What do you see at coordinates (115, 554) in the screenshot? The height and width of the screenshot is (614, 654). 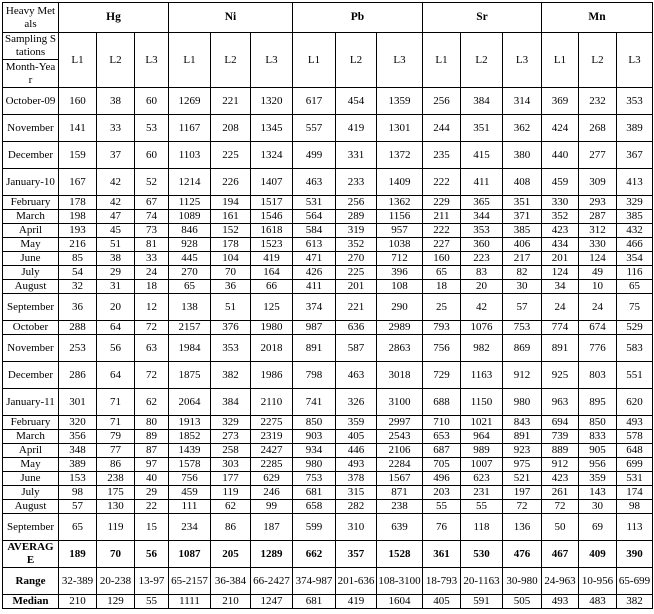 I see `value-cell: 70` at bounding box center [115, 554].